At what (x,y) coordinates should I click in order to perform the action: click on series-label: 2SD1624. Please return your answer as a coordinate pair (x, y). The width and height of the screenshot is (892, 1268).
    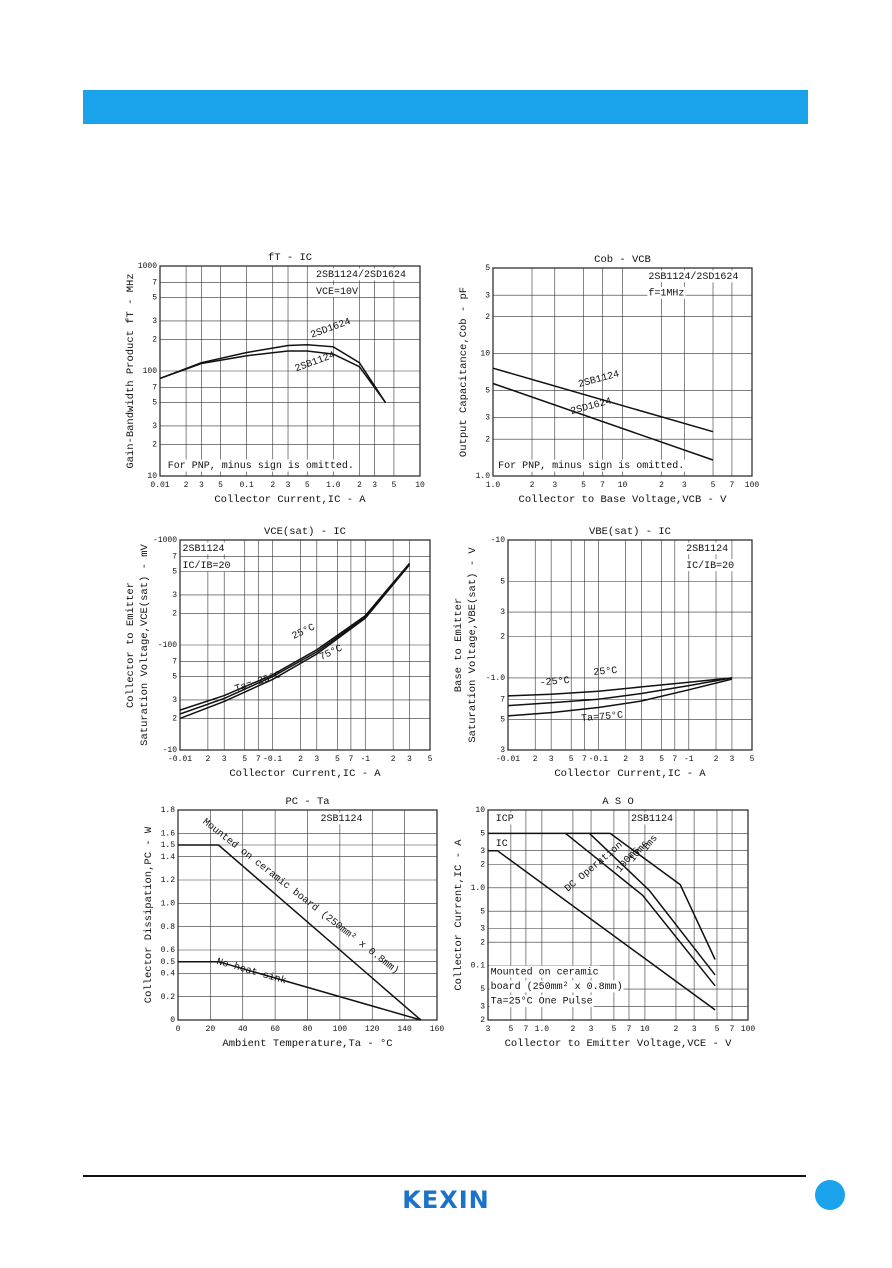
    Looking at the image, I should click on (330, 329).